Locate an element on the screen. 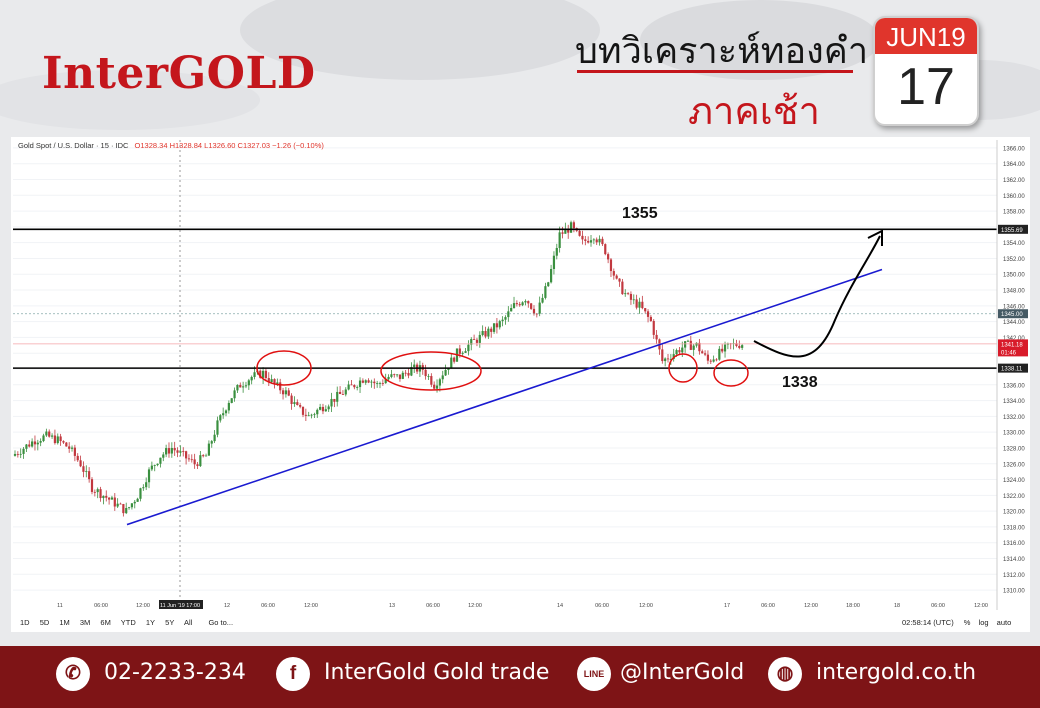  facebook-page: InterGold Gold trade is located at coordinates (437, 672).